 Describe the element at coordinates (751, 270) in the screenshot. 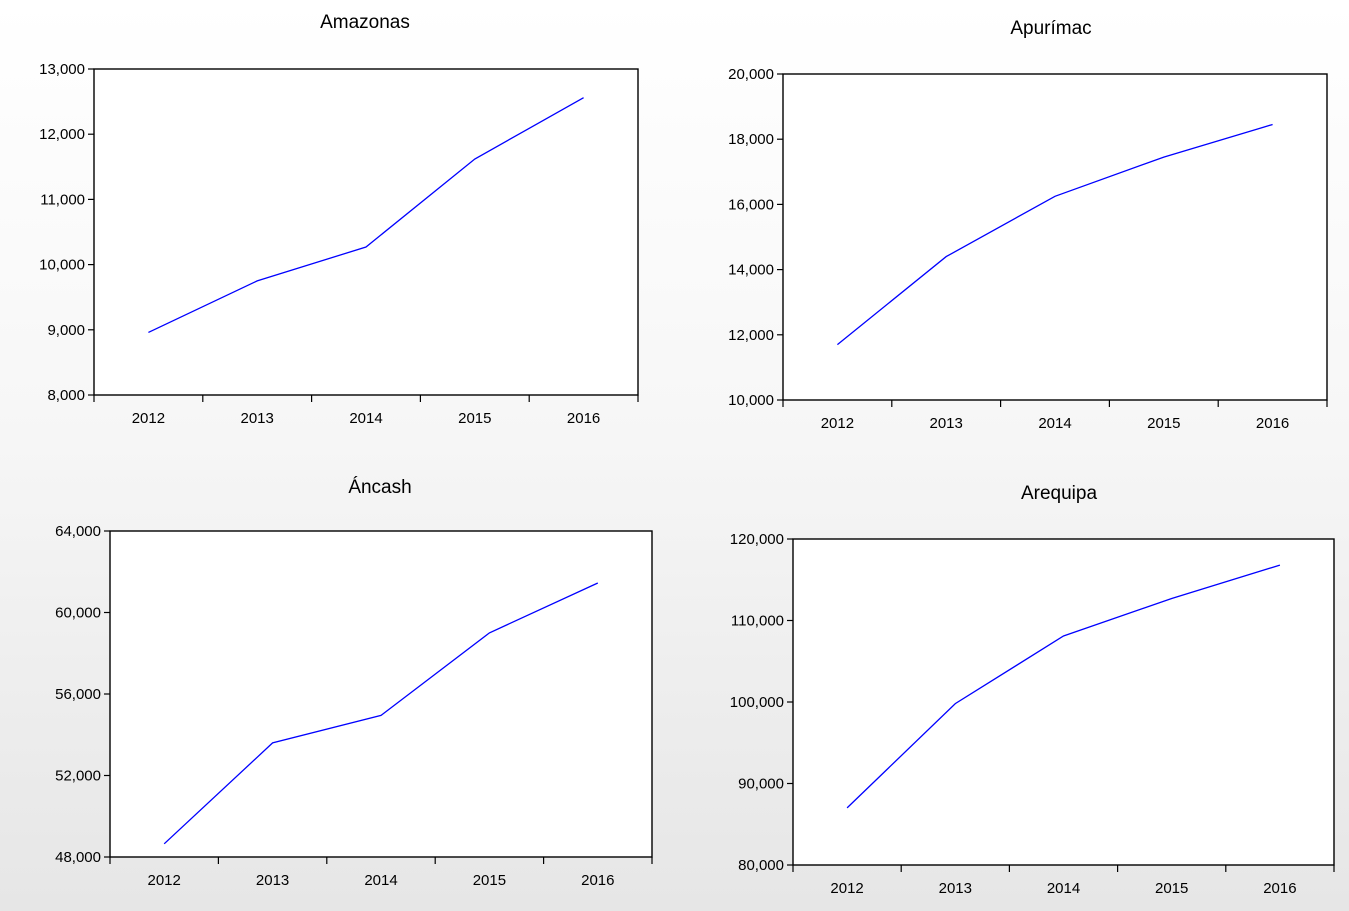

I see `y-tick-label: 14,000` at that location.